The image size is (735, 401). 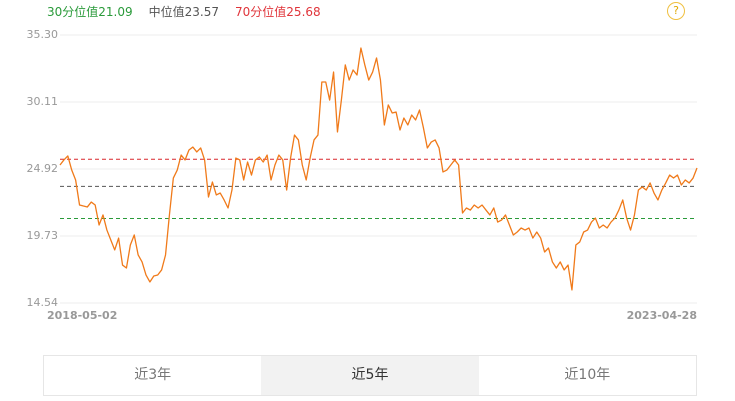 I want to click on legend-item: 30分位值21.09, so click(x=90, y=12).